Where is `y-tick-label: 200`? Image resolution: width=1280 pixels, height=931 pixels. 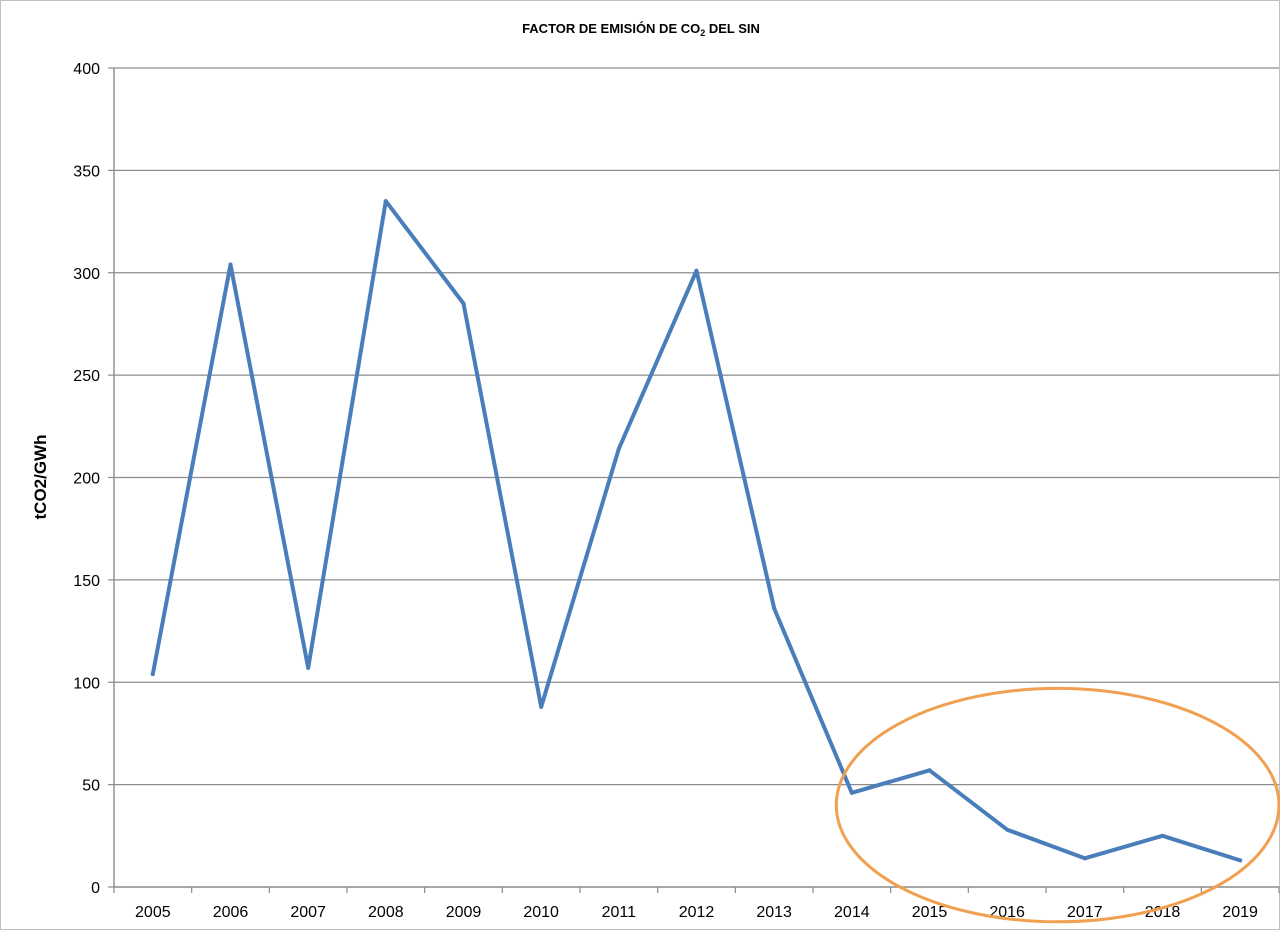 y-tick-label: 200 is located at coordinates (86, 479).